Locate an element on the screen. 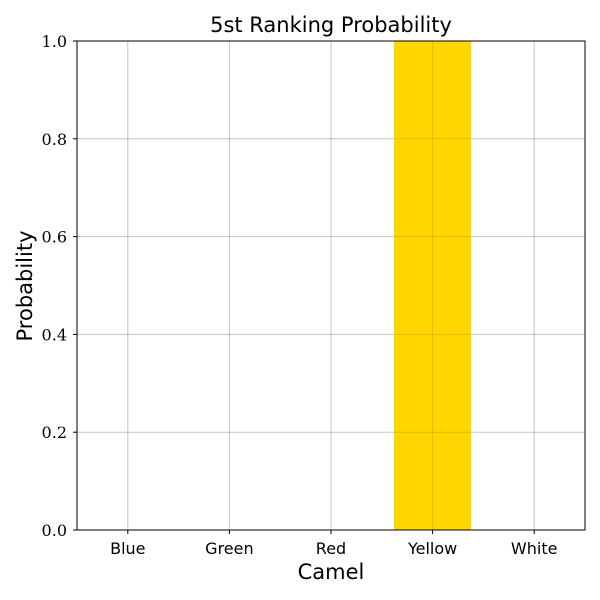  y-tick-label: 0.4 is located at coordinates (54, 334).